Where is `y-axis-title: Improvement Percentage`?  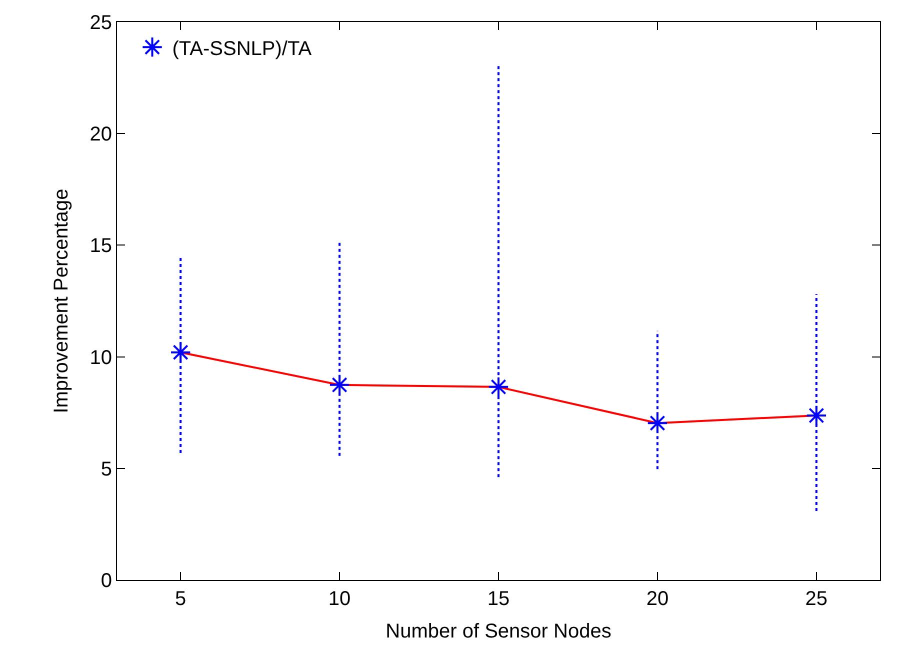 y-axis-title: Improvement Percentage is located at coordinates (61, 301).